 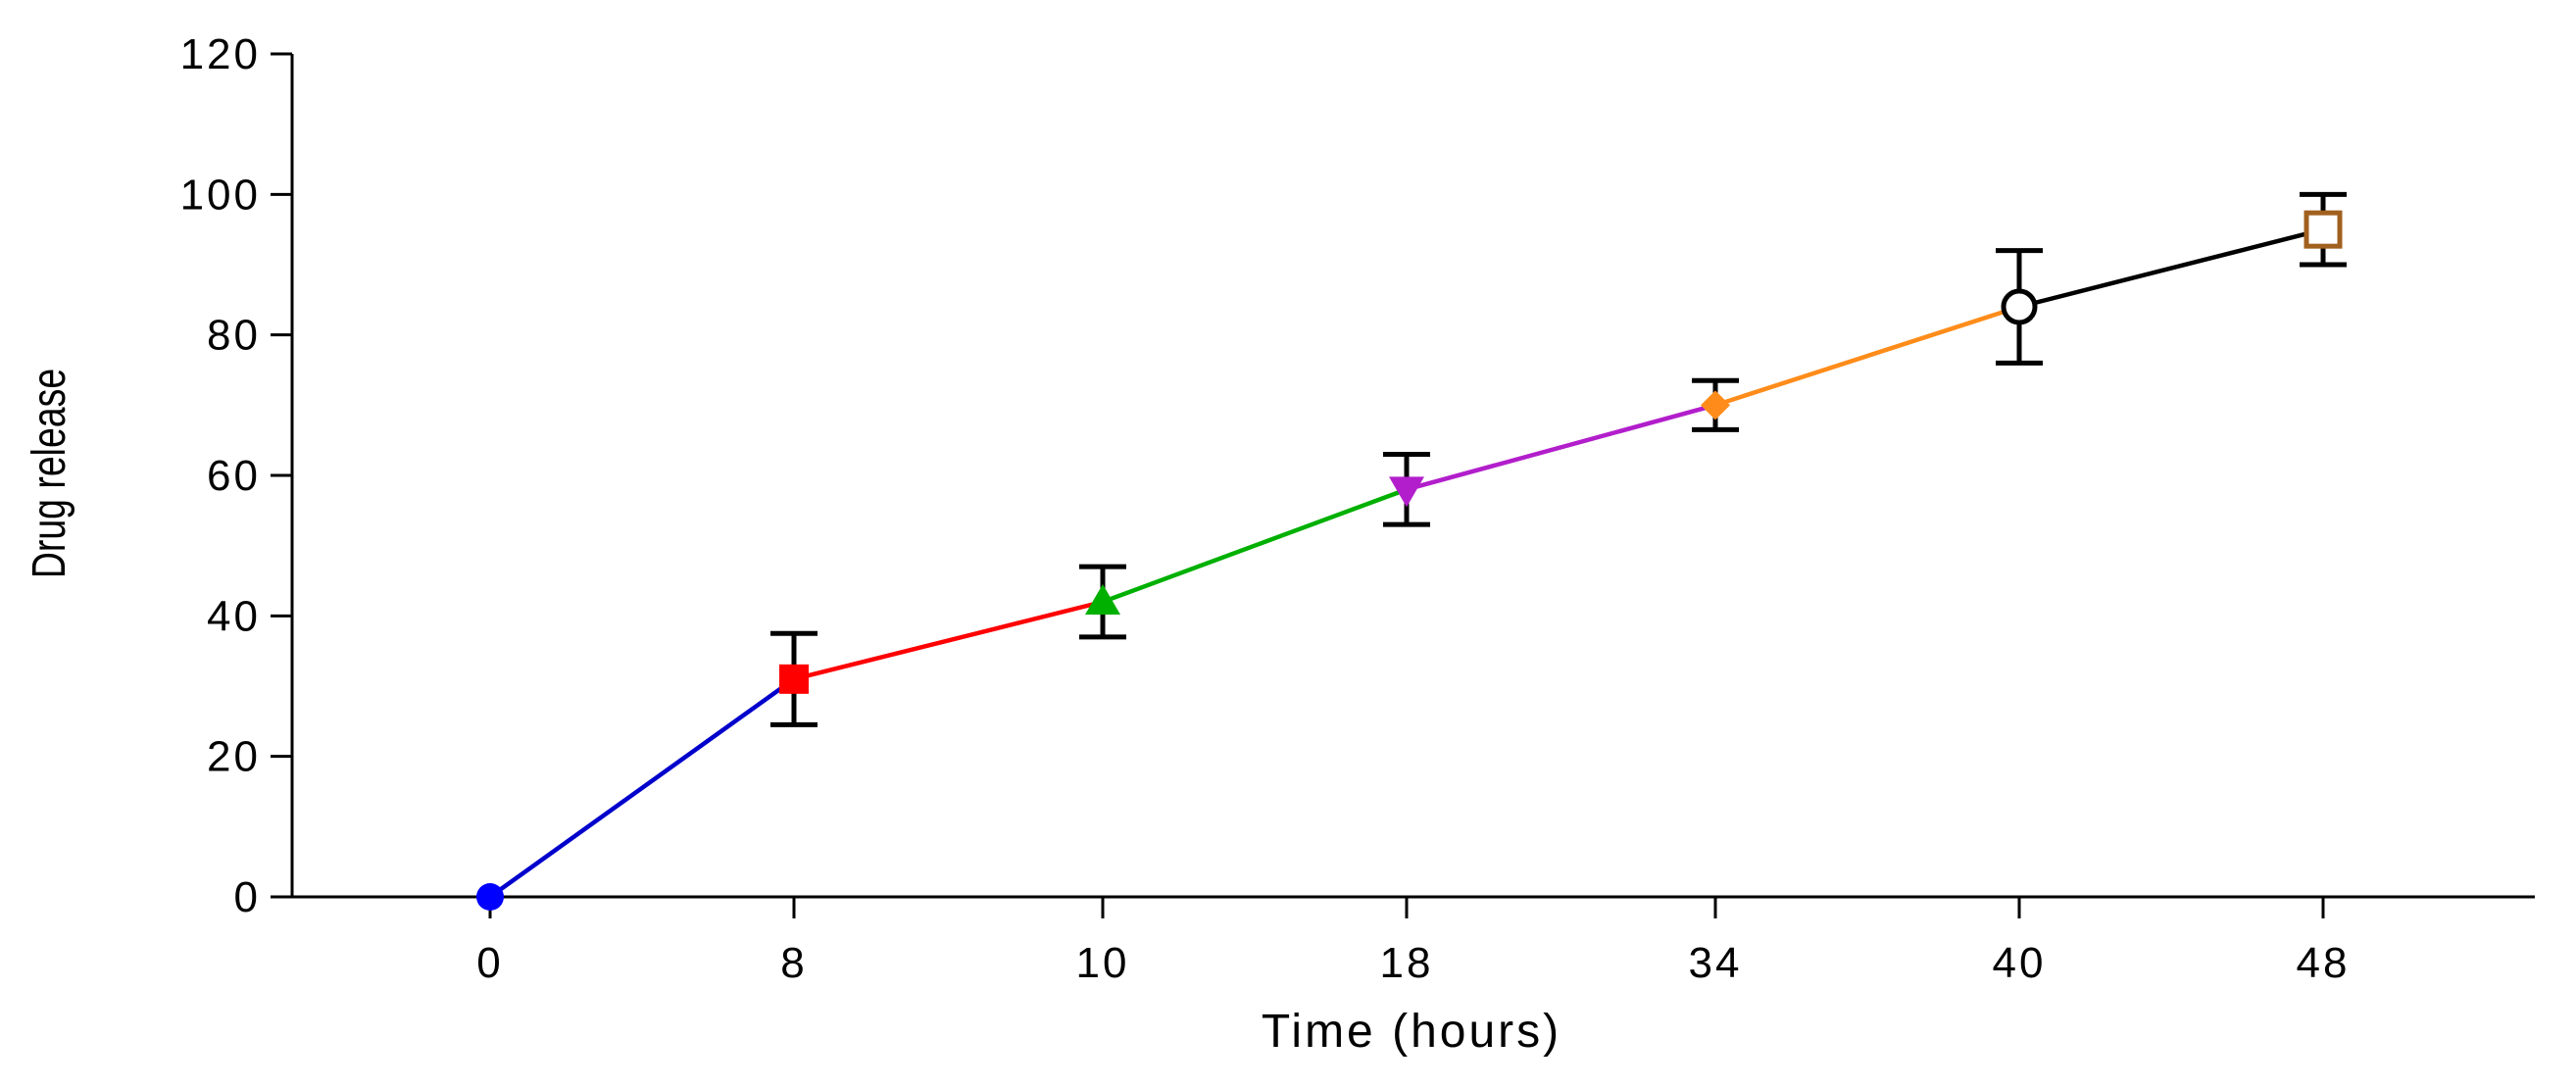 I want to click on y-axis-title: Drug release, so click(x=50, y=473).